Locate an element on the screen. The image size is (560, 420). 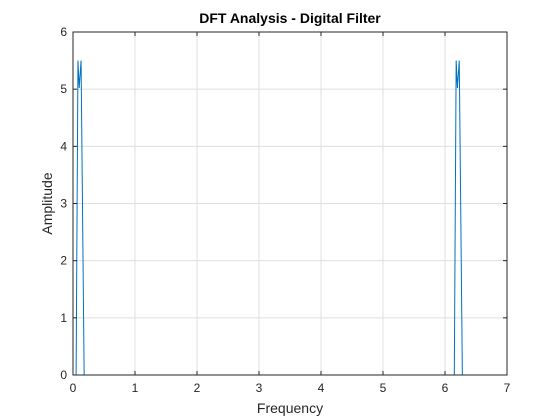
y-tick-label: 6 is located at coordinates (63, 32).